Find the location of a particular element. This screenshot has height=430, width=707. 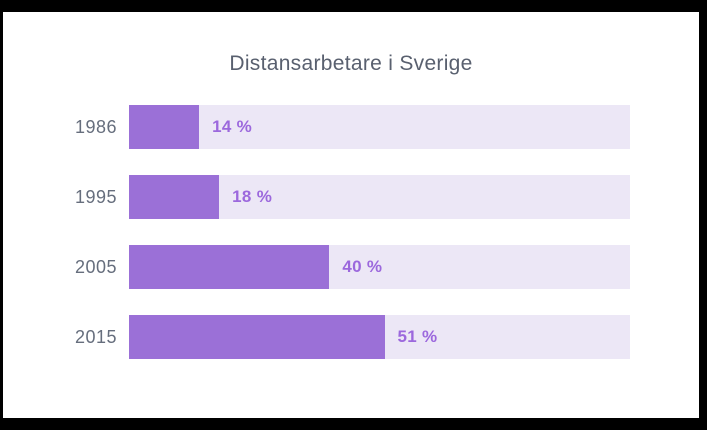

value-label: 40 % is located at coordinates (362, 266).